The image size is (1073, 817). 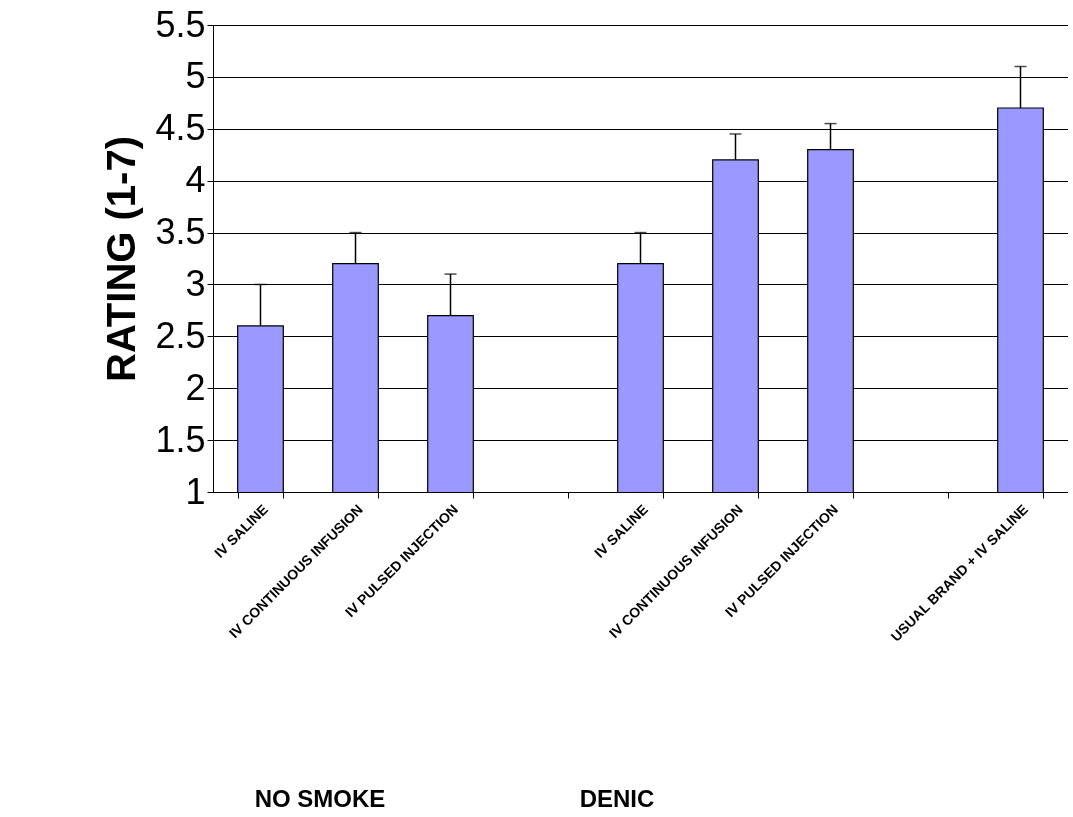 I want to click on y-axis-title: RATING (1-7), so click(x=121, y=259).